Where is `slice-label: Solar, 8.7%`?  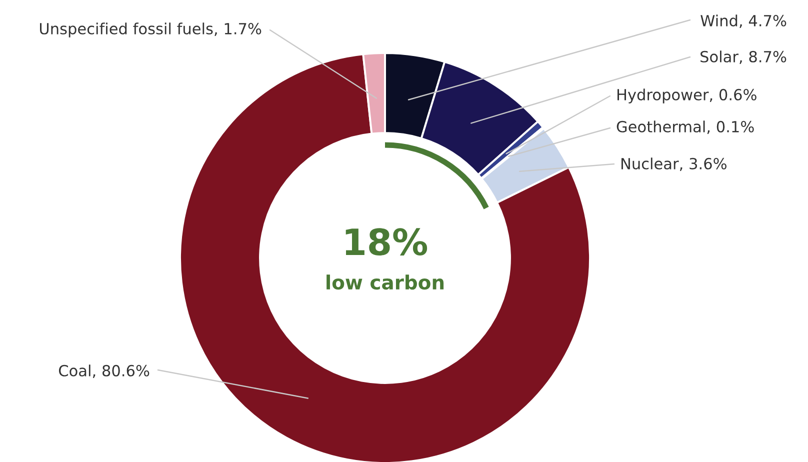 slice-label: Solar, 8.7% is located at coordinates (743, 57).